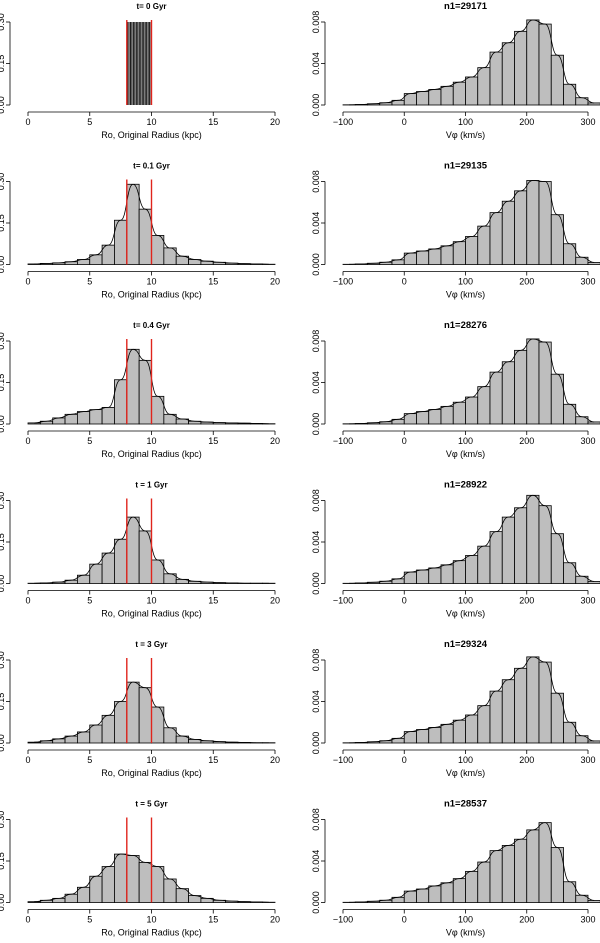 The height and width of the screenshot is (943, 600). I want to click on x-tick-label: 200, so click(526, 441).